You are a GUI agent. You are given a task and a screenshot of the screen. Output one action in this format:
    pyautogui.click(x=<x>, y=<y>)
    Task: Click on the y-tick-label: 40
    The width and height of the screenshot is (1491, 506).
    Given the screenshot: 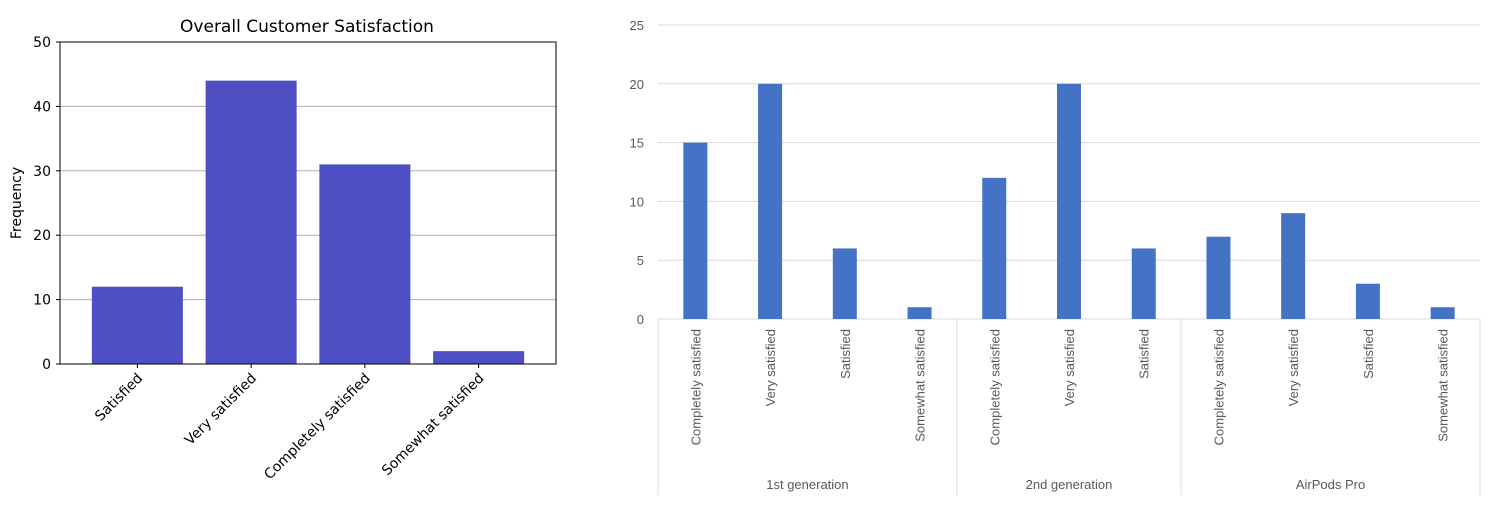 What is the action you would take?
    pyautogui.click(x=42, y=107)
    